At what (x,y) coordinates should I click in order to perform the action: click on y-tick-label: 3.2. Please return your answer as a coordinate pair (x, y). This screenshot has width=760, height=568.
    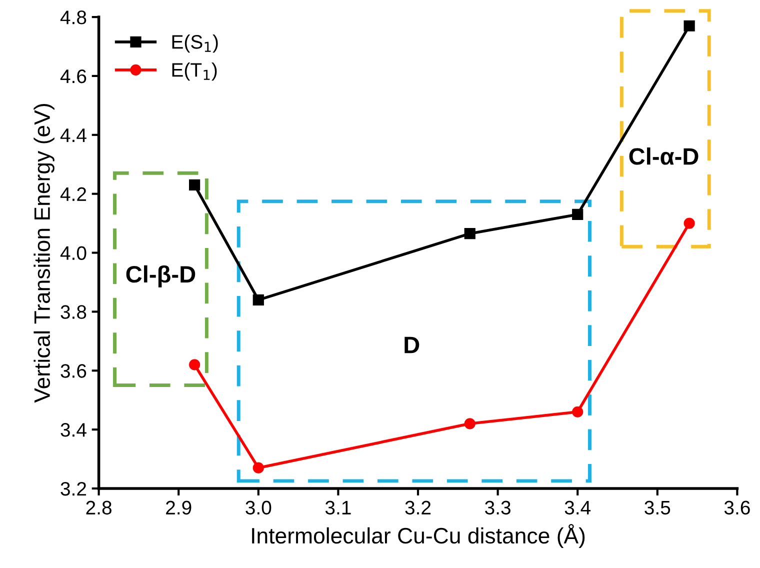
    Looking at the image, I should click on (73, 489).